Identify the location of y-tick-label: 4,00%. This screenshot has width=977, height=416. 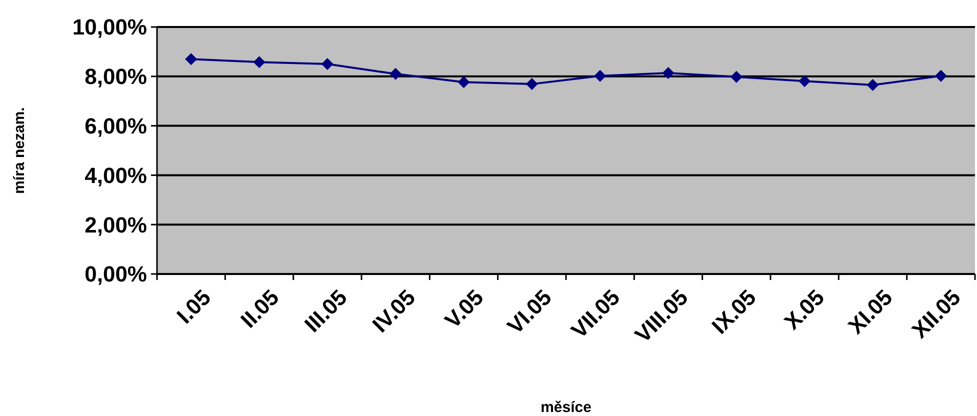
(115, 175).